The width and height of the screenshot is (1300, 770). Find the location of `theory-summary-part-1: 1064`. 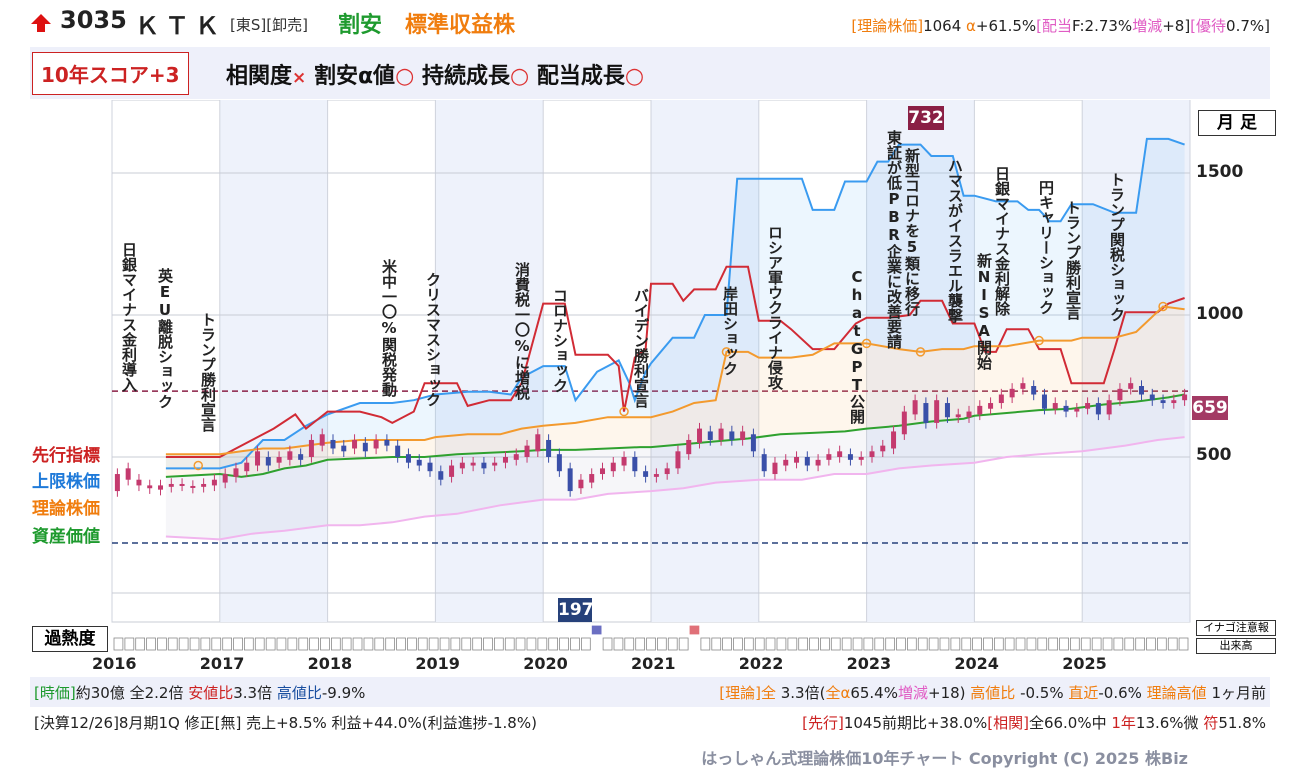

theory-summary-part-1: 1064 is located at coordinates (945, 26).